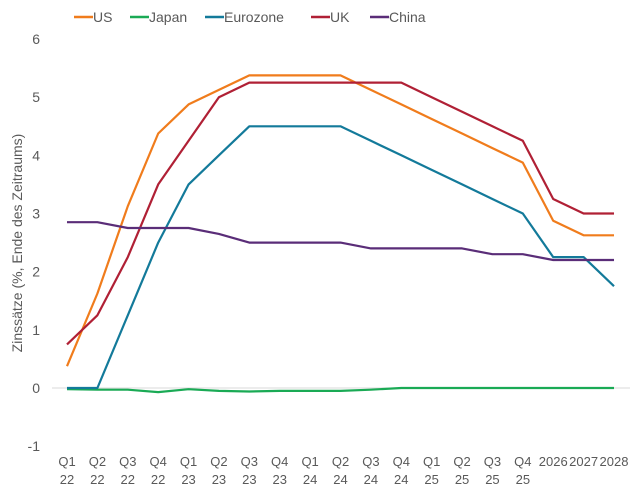  I want to click on legend-item-us: US, so click(93, 17).